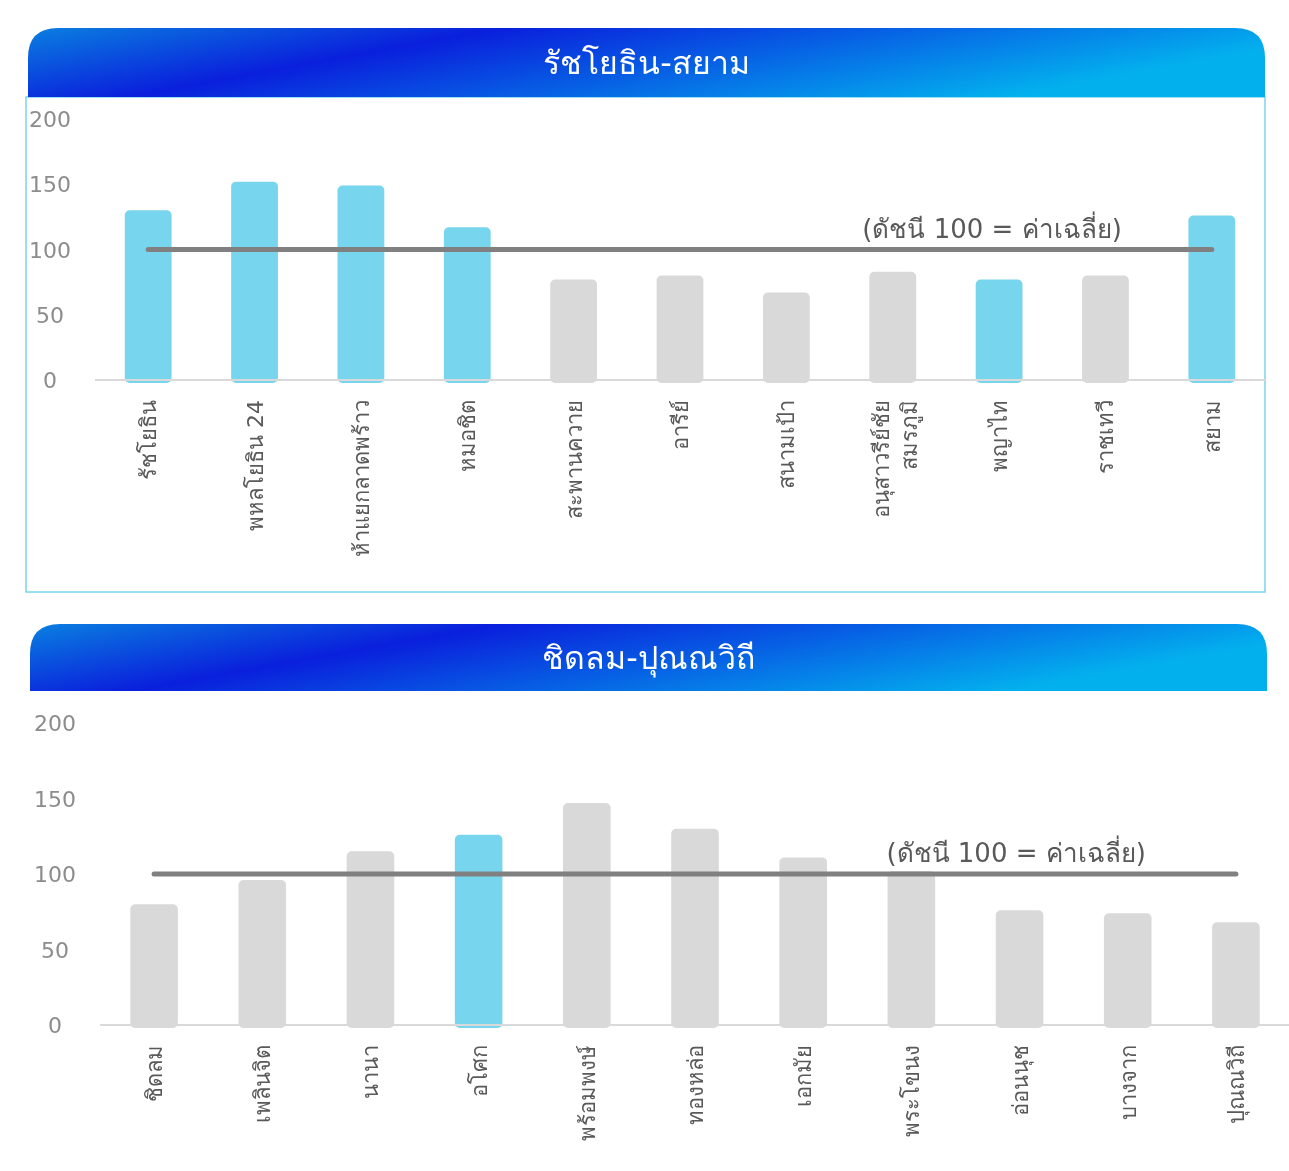  I want to click on chart-title: ชิดลม-ปุณณวิถี, so click(648, 658).